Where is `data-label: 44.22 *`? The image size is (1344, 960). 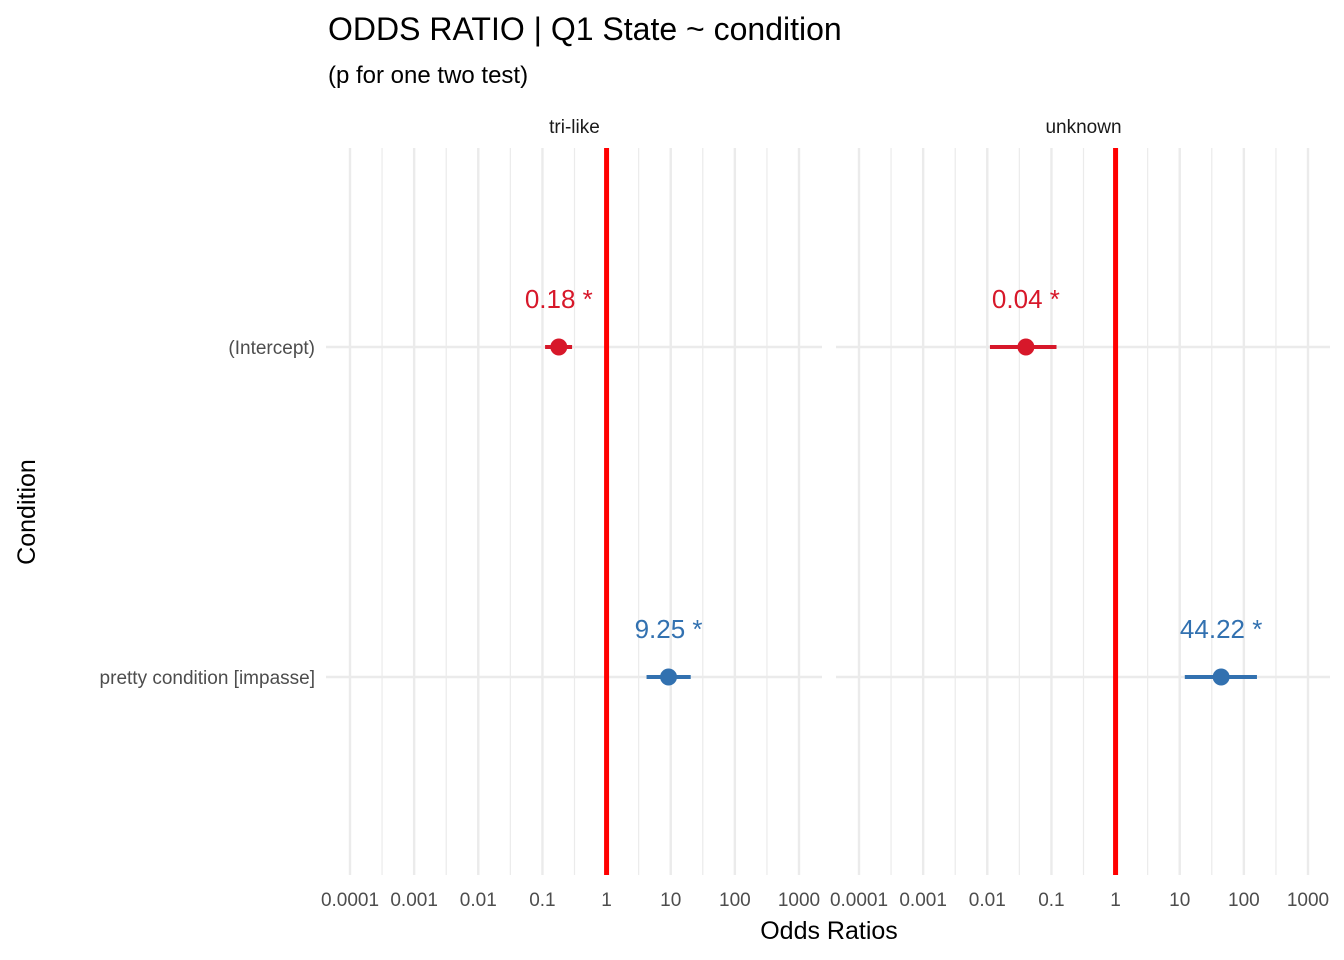
data-label: 44.22 * is located at coordinates (1221, 629).